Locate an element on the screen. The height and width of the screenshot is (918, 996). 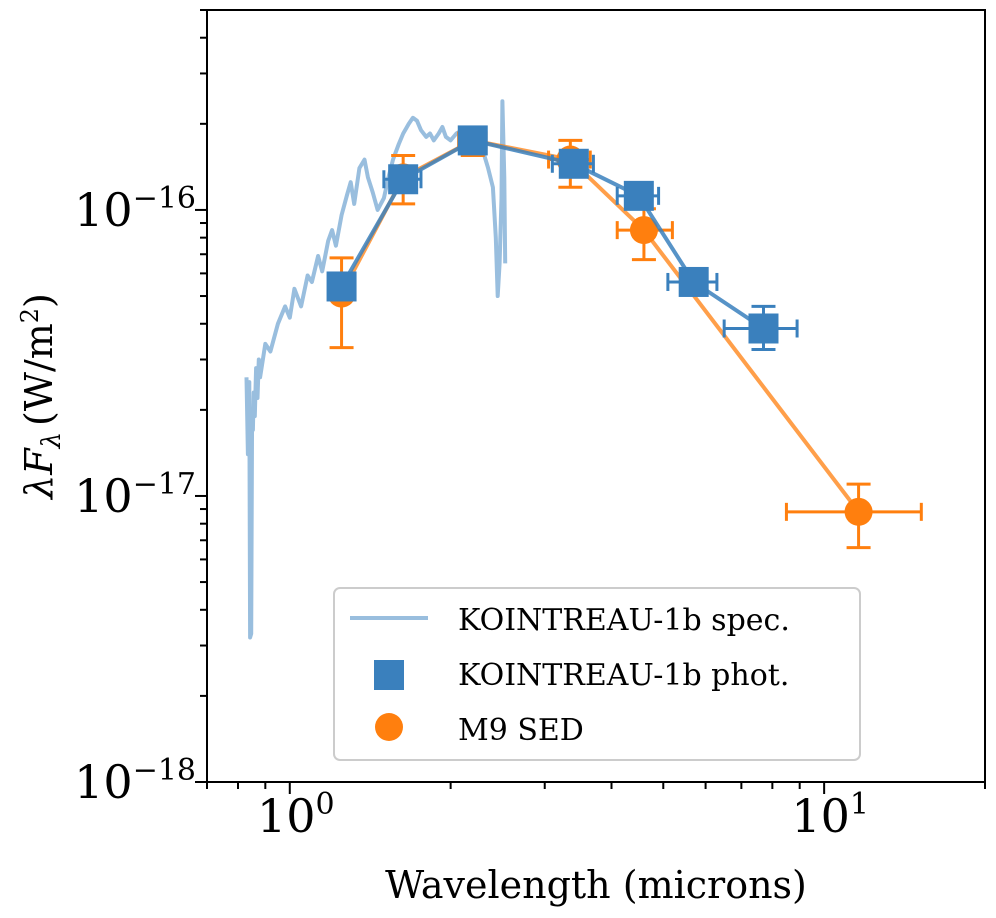
x-axis-label: Wavelength (microns) is located at coordinates (596, 885).